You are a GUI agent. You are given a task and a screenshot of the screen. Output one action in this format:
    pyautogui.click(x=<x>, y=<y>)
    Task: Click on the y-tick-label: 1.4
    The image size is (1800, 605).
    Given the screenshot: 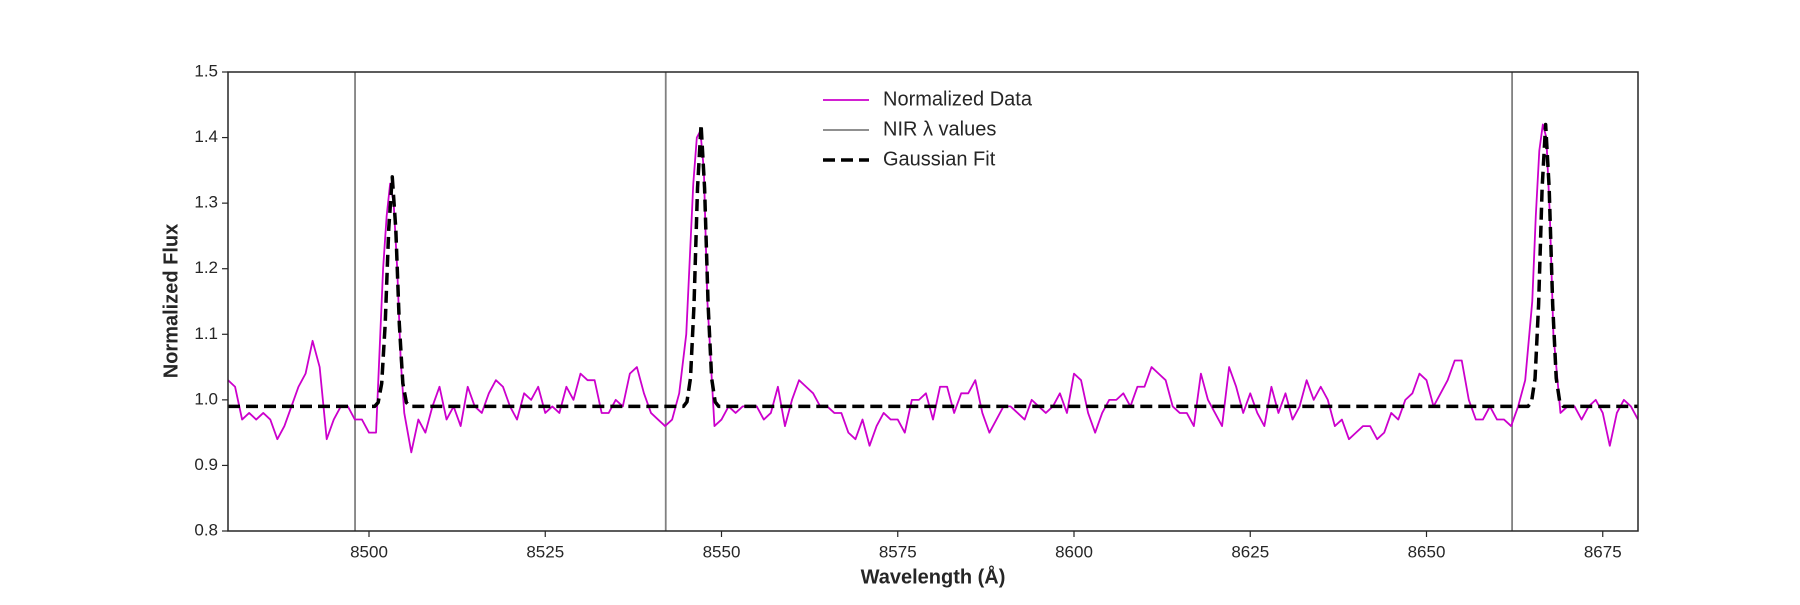 What is the action you would take?
    pyautogui.click(x=206, y=136)
    